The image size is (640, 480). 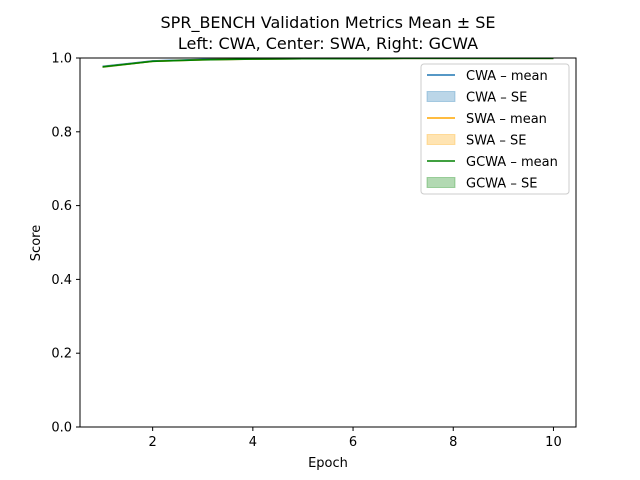 I want to click on chart-subtitle: Left: CWA, Center: SWA, Right: GCWA, so click(x=328, y=43).